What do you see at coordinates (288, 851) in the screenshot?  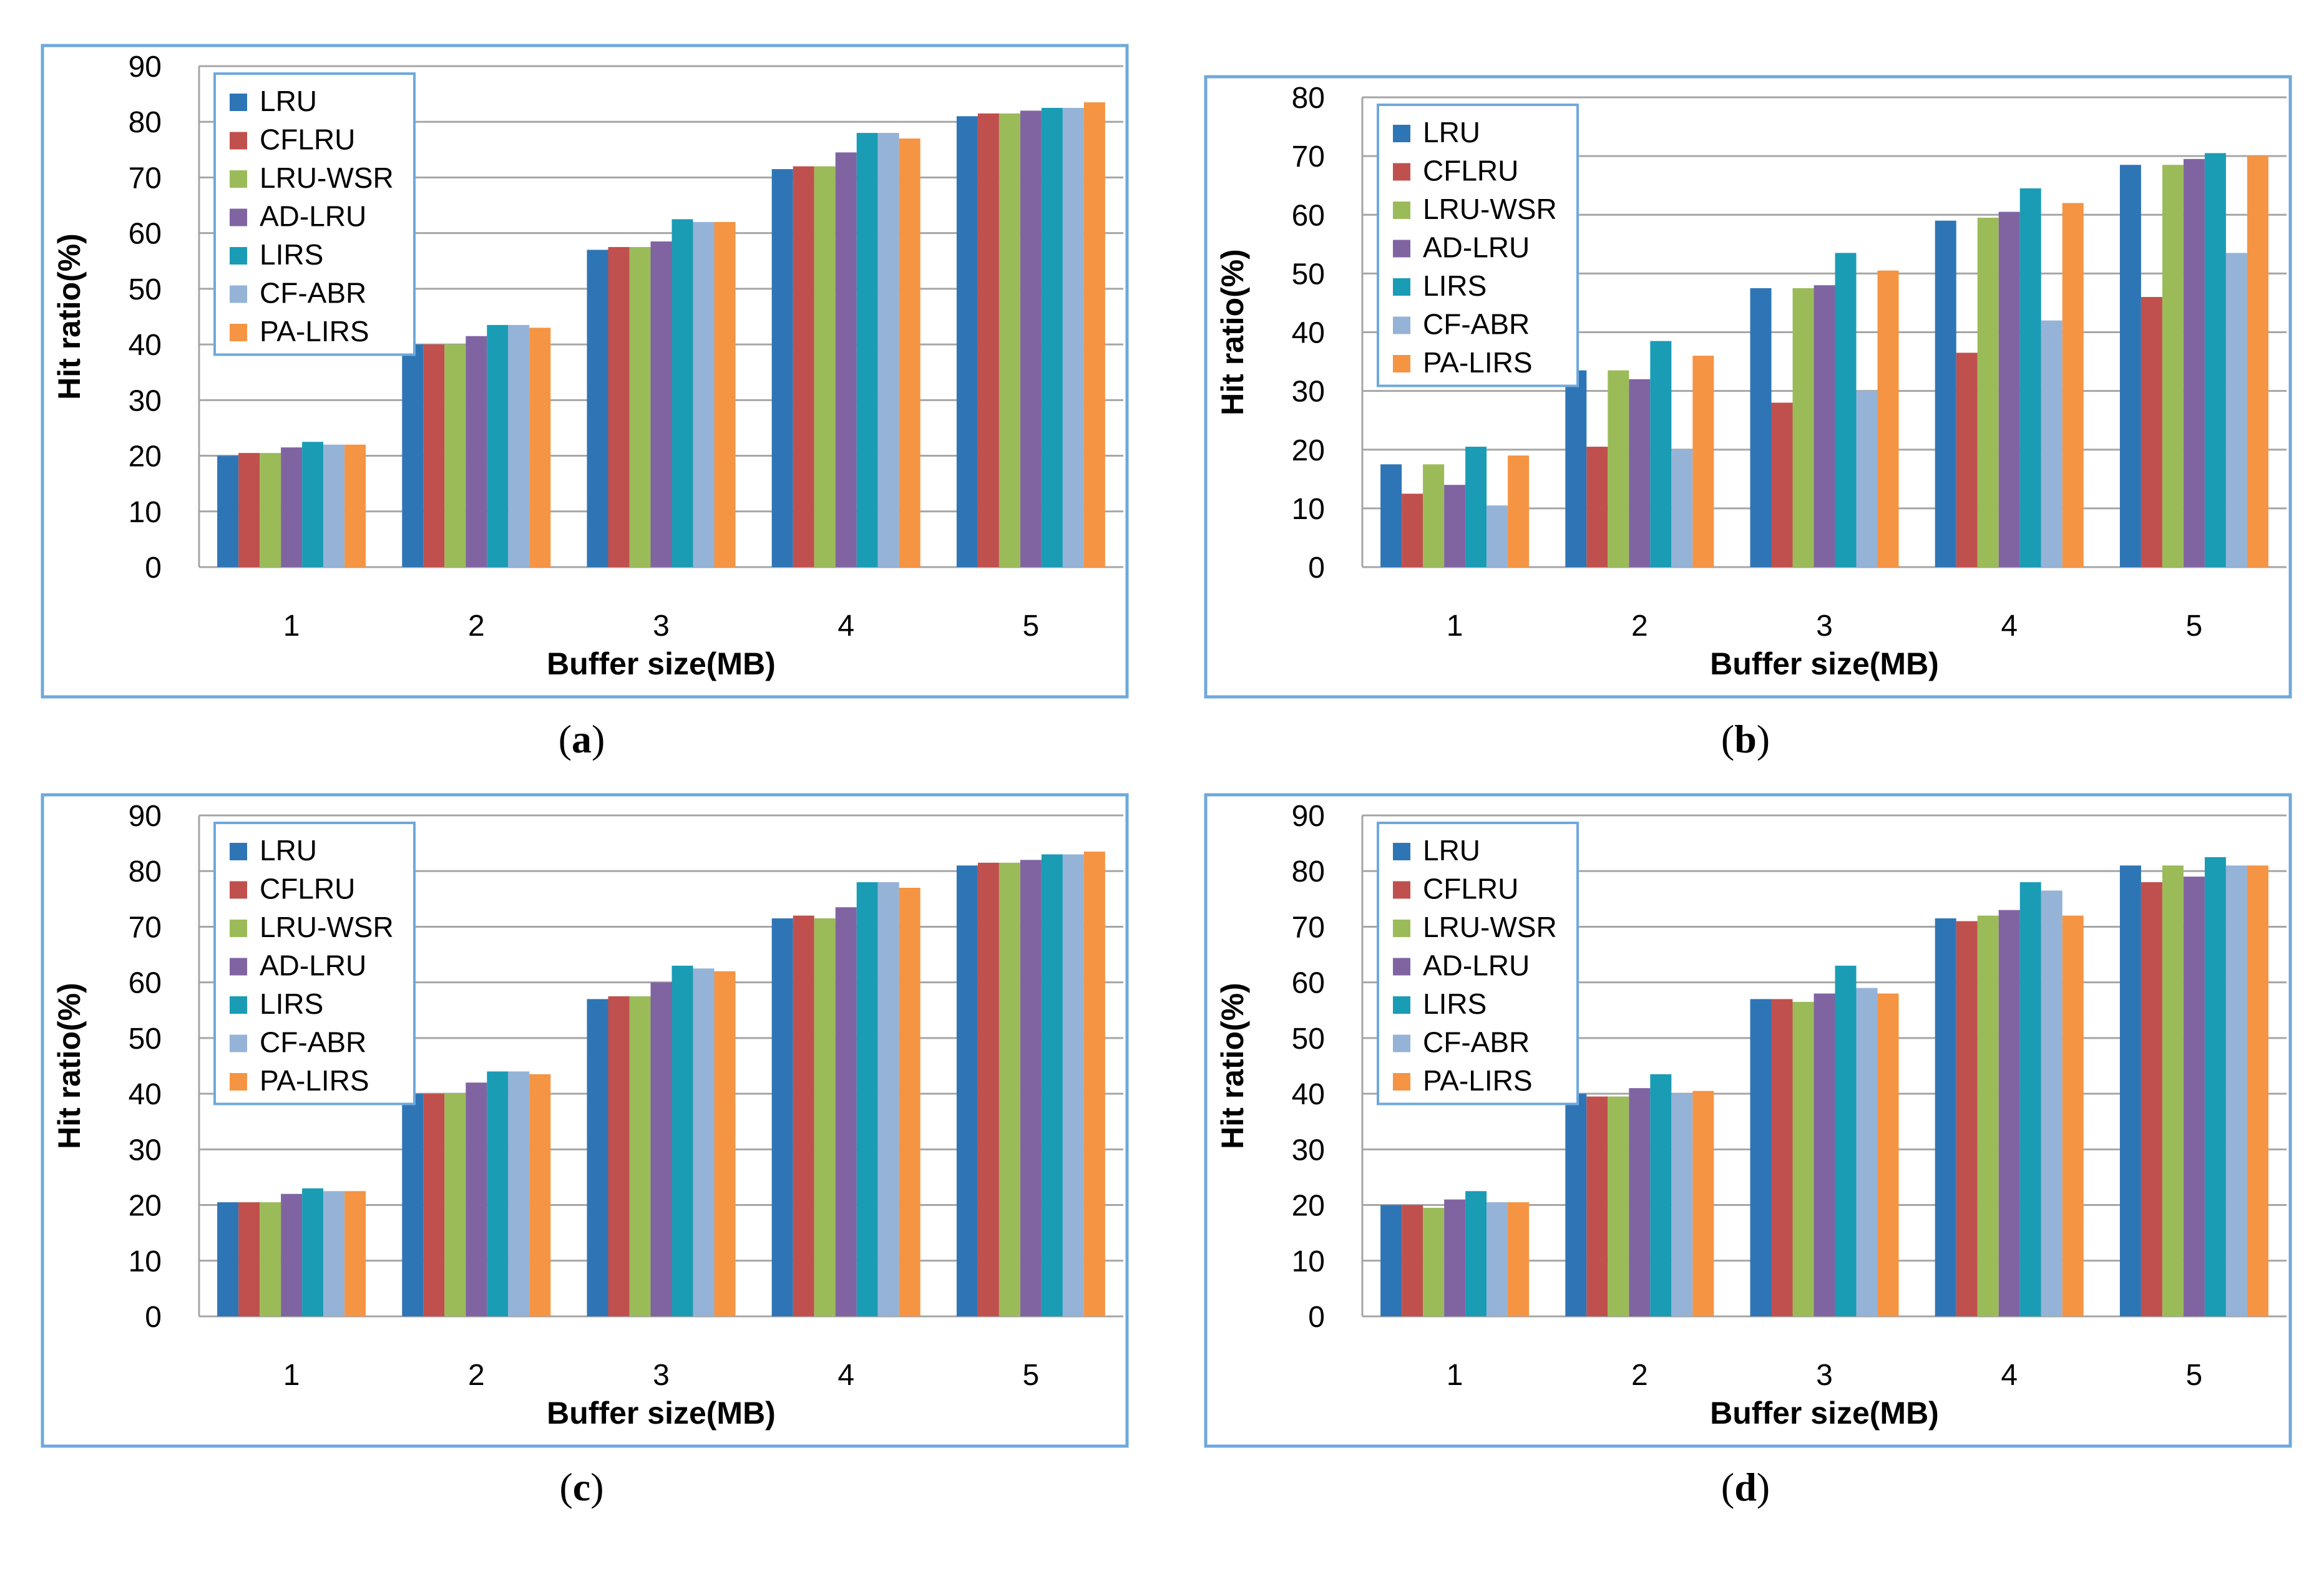 I see `legend-label: LRU` at bounding box center [288, 851].